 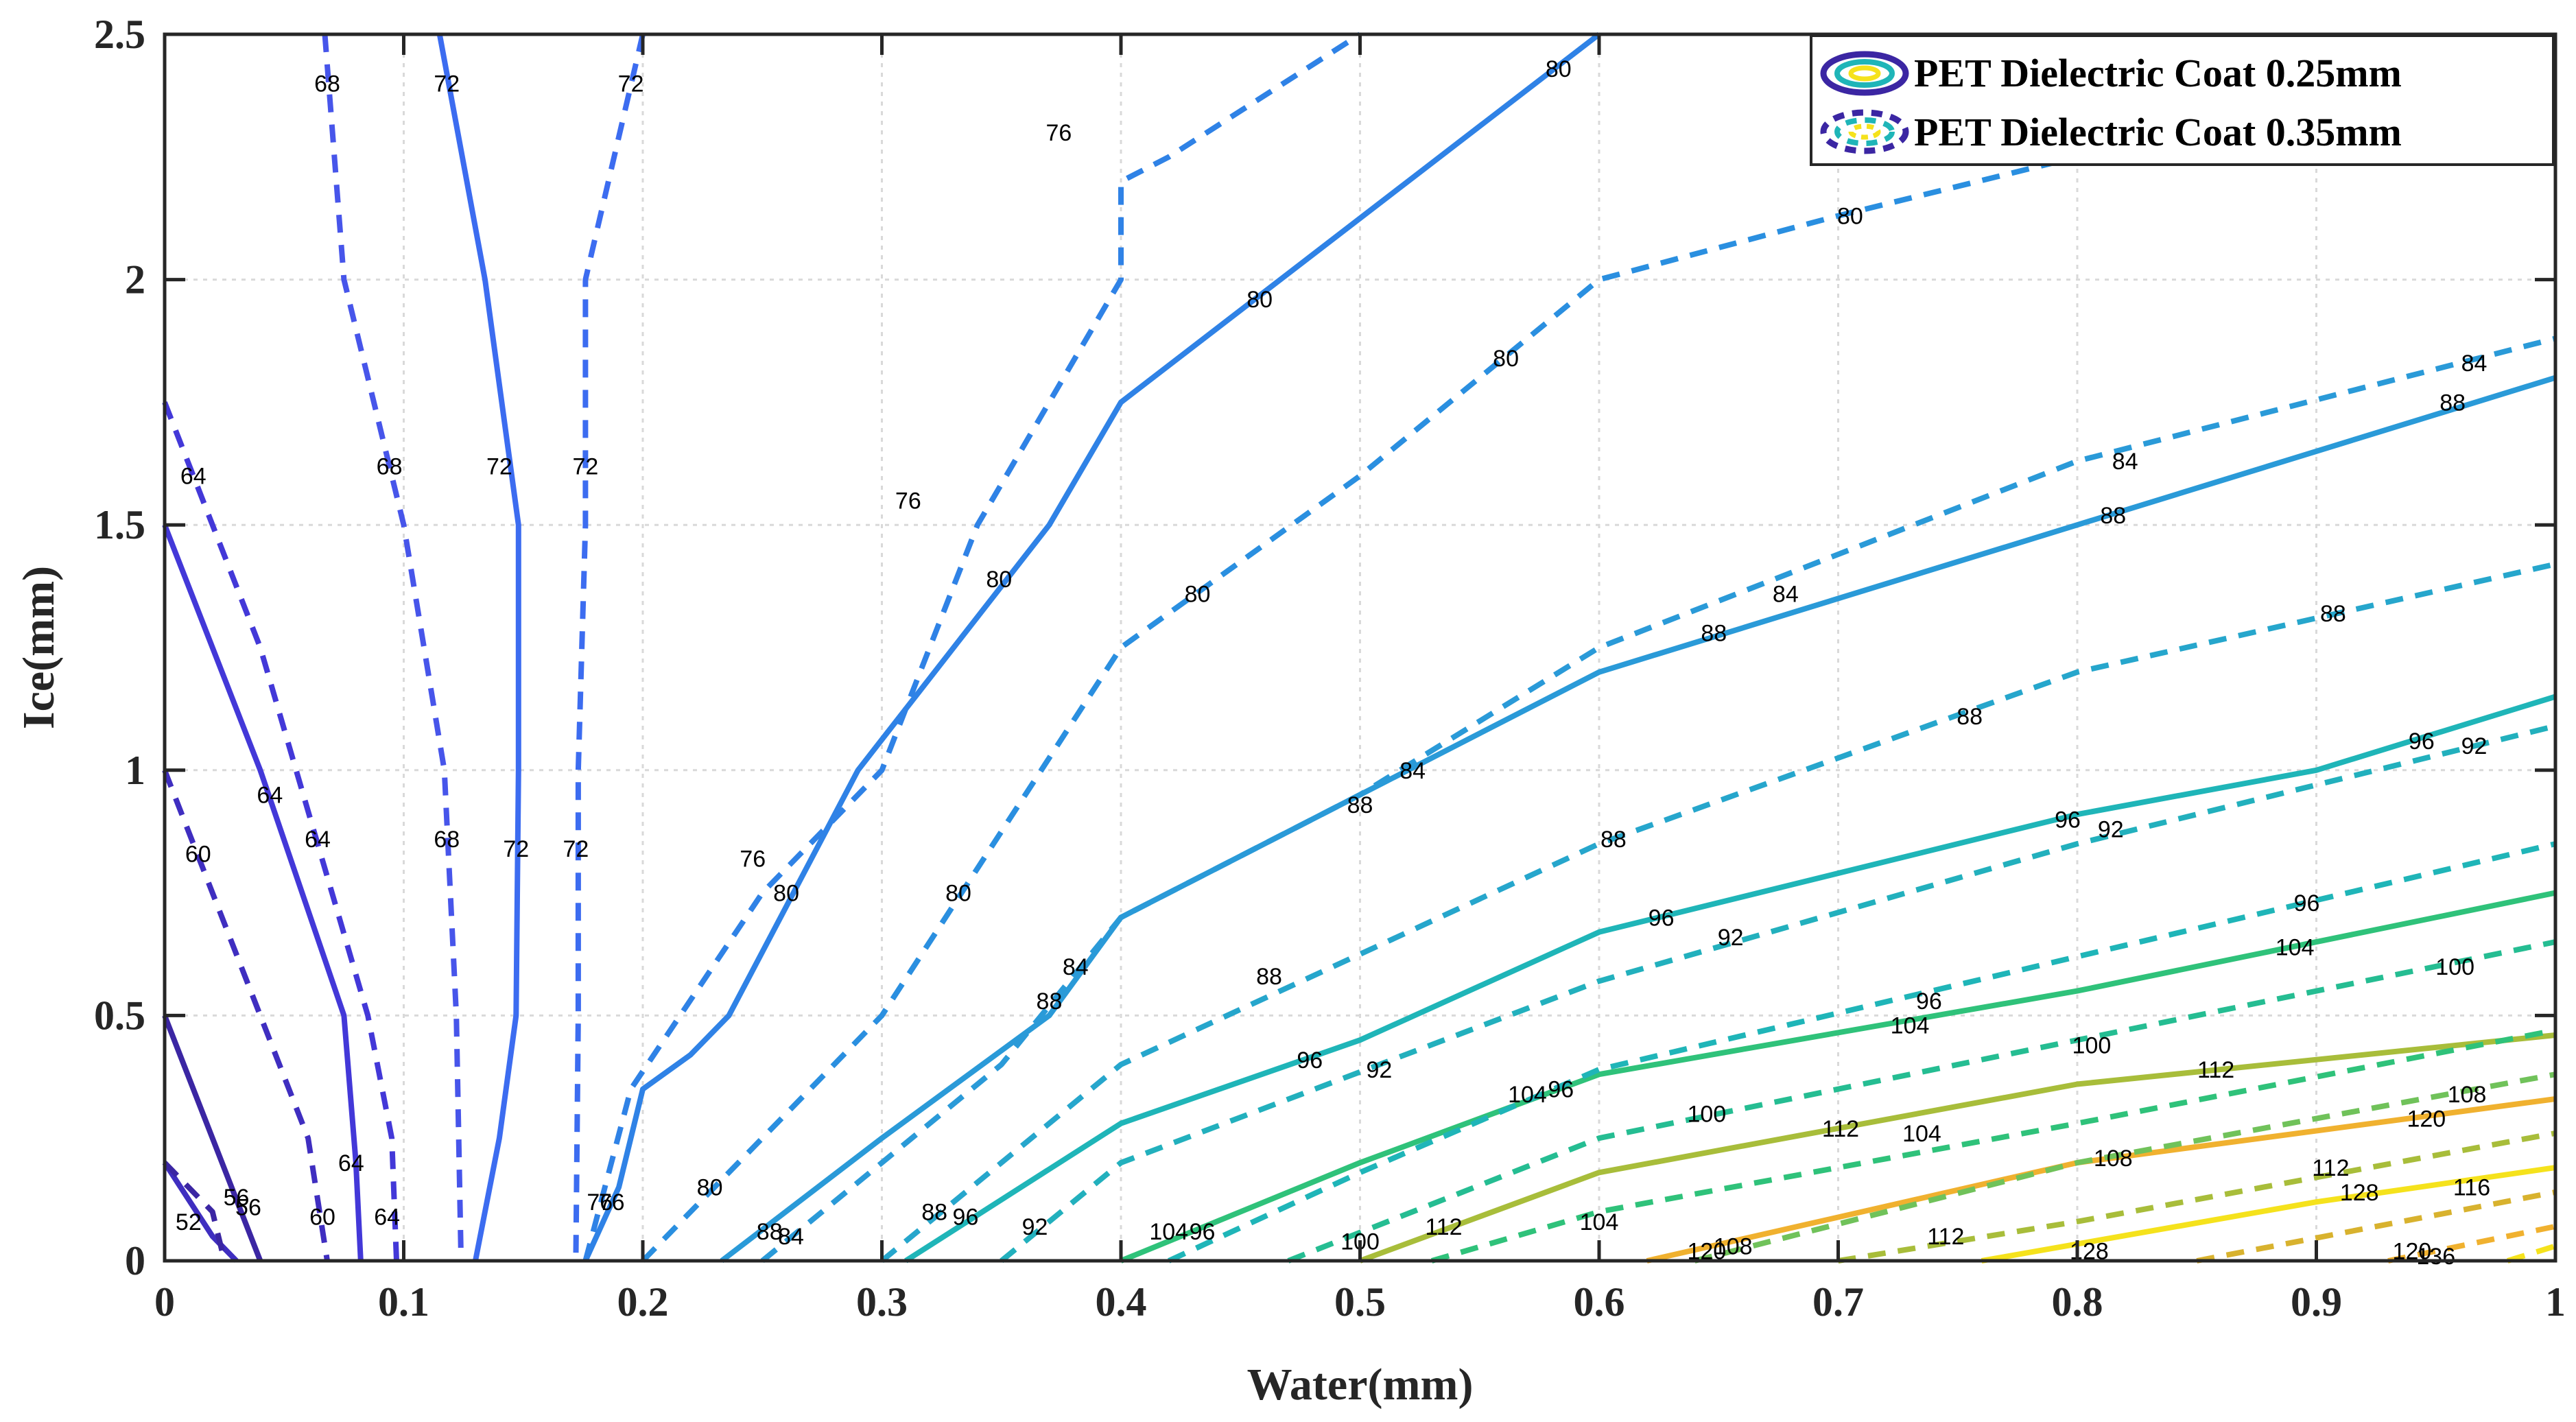 I want to click on legend-solid-contour-icon, so click(x=1864, y=73).